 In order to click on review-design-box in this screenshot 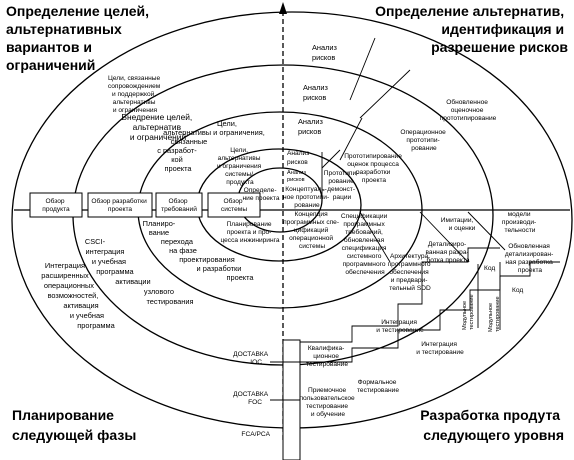, I will do `click(120, 205)`.